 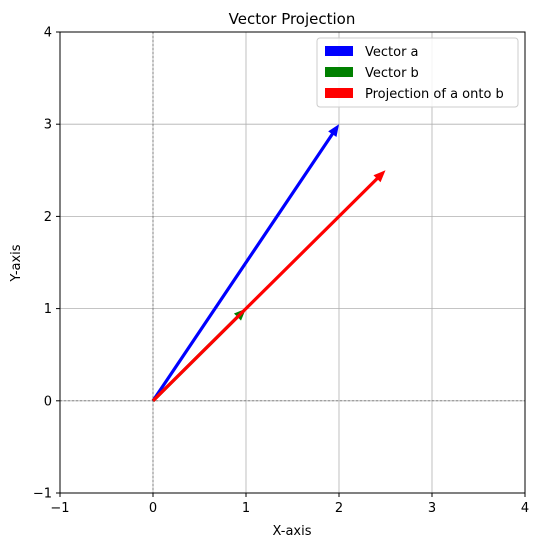 I want to click on x-axis-label: X-axis, so click(x=292, y=531).